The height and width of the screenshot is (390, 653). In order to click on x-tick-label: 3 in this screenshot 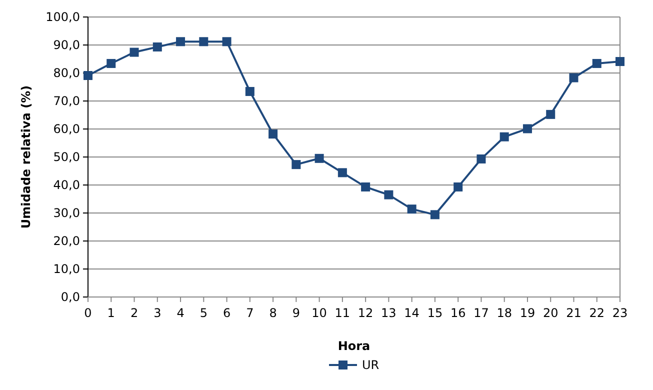, I will do `click(158, 313)`.